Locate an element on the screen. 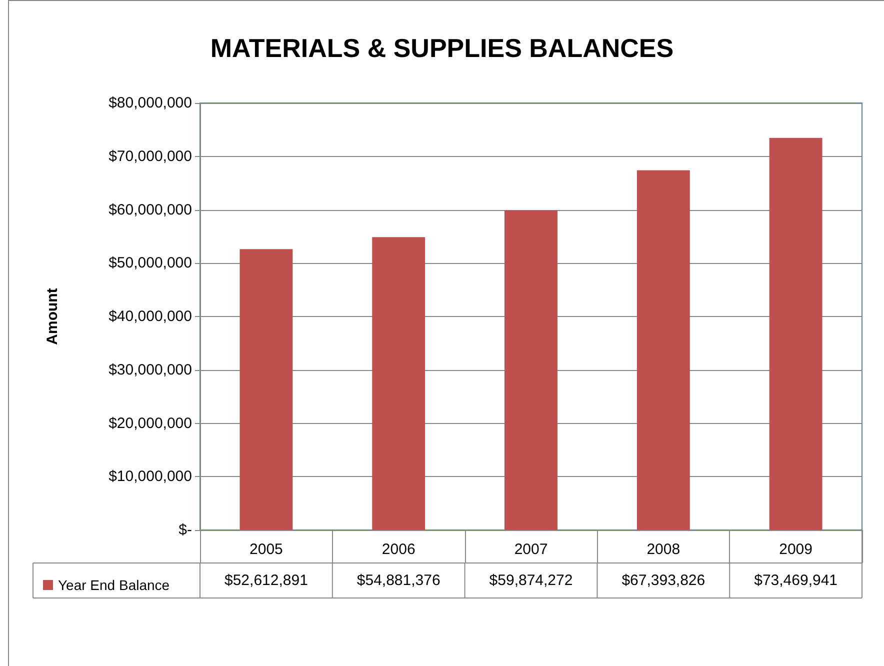  x-tick-label: 2005 is located at coordinates (266, 549).